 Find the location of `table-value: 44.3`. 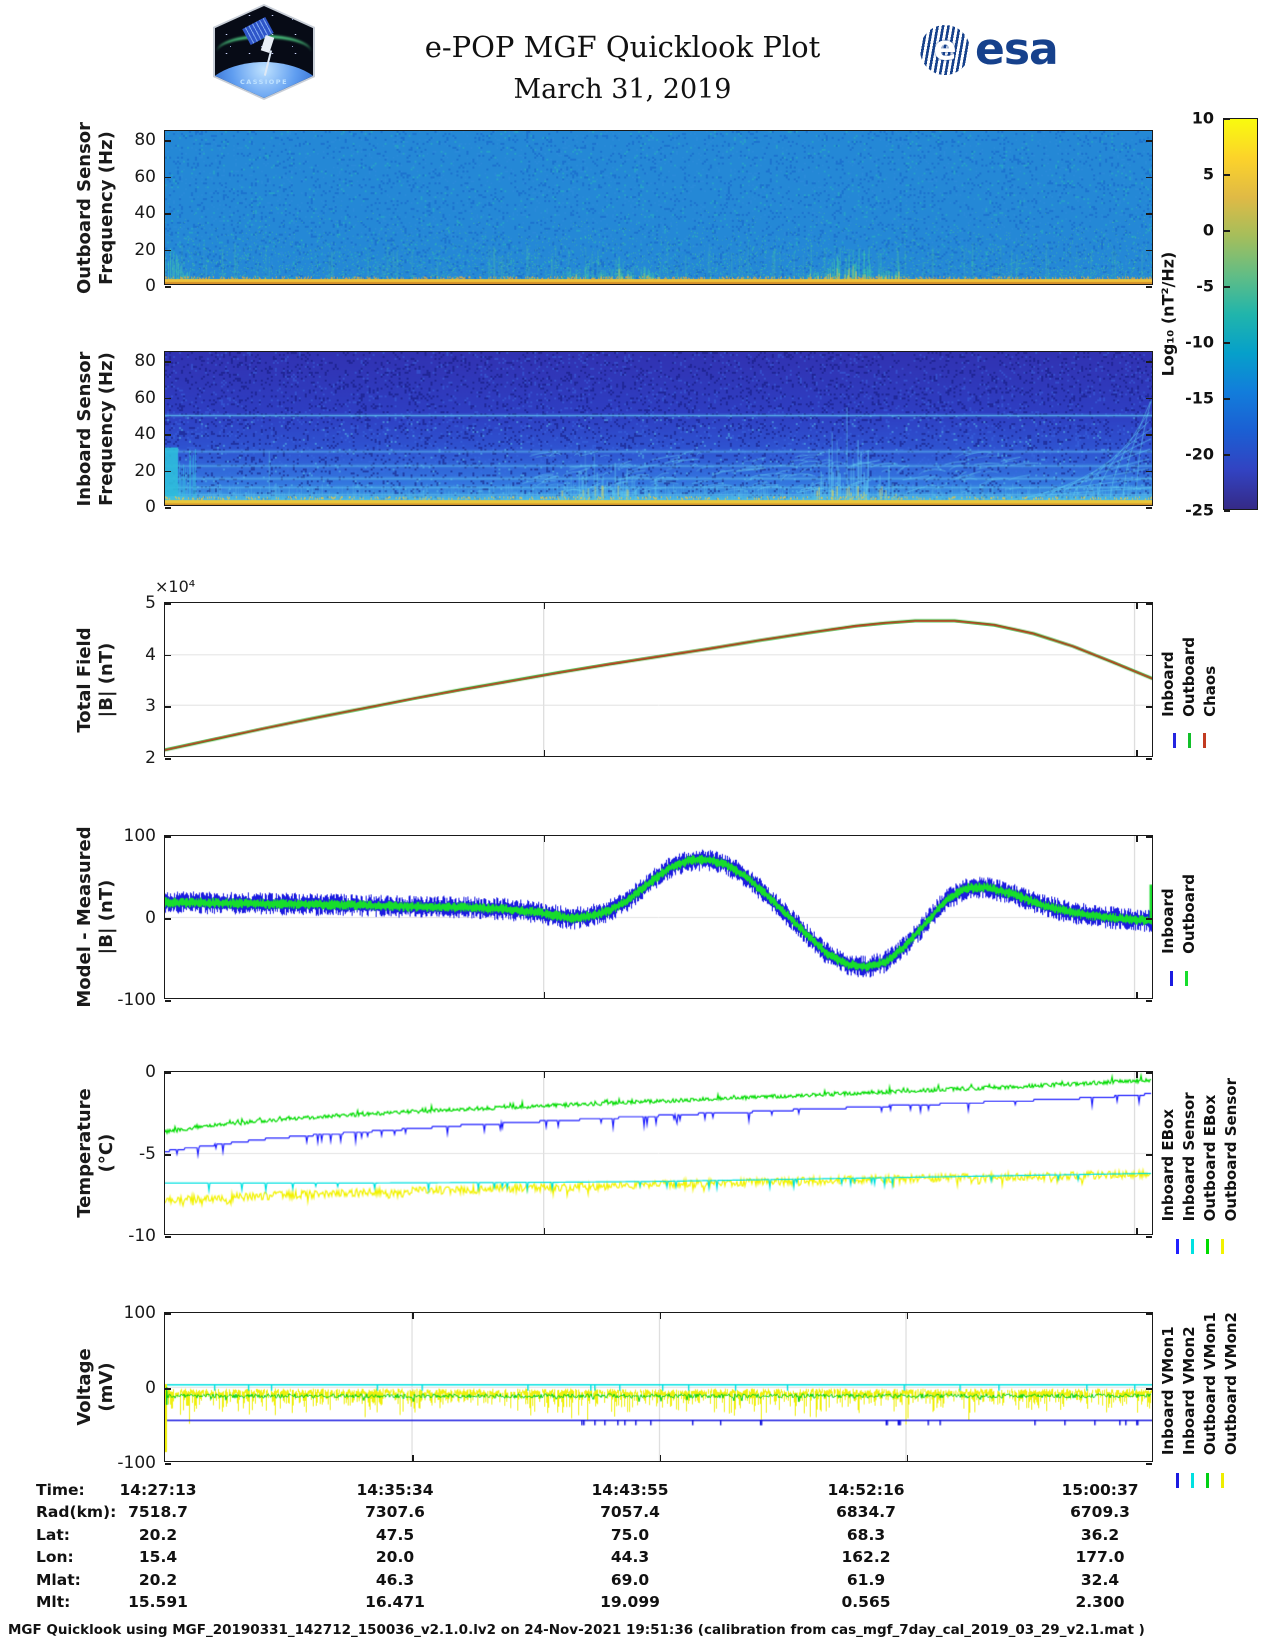

table-value: 44.3 is located at coordinates (630, 1557).